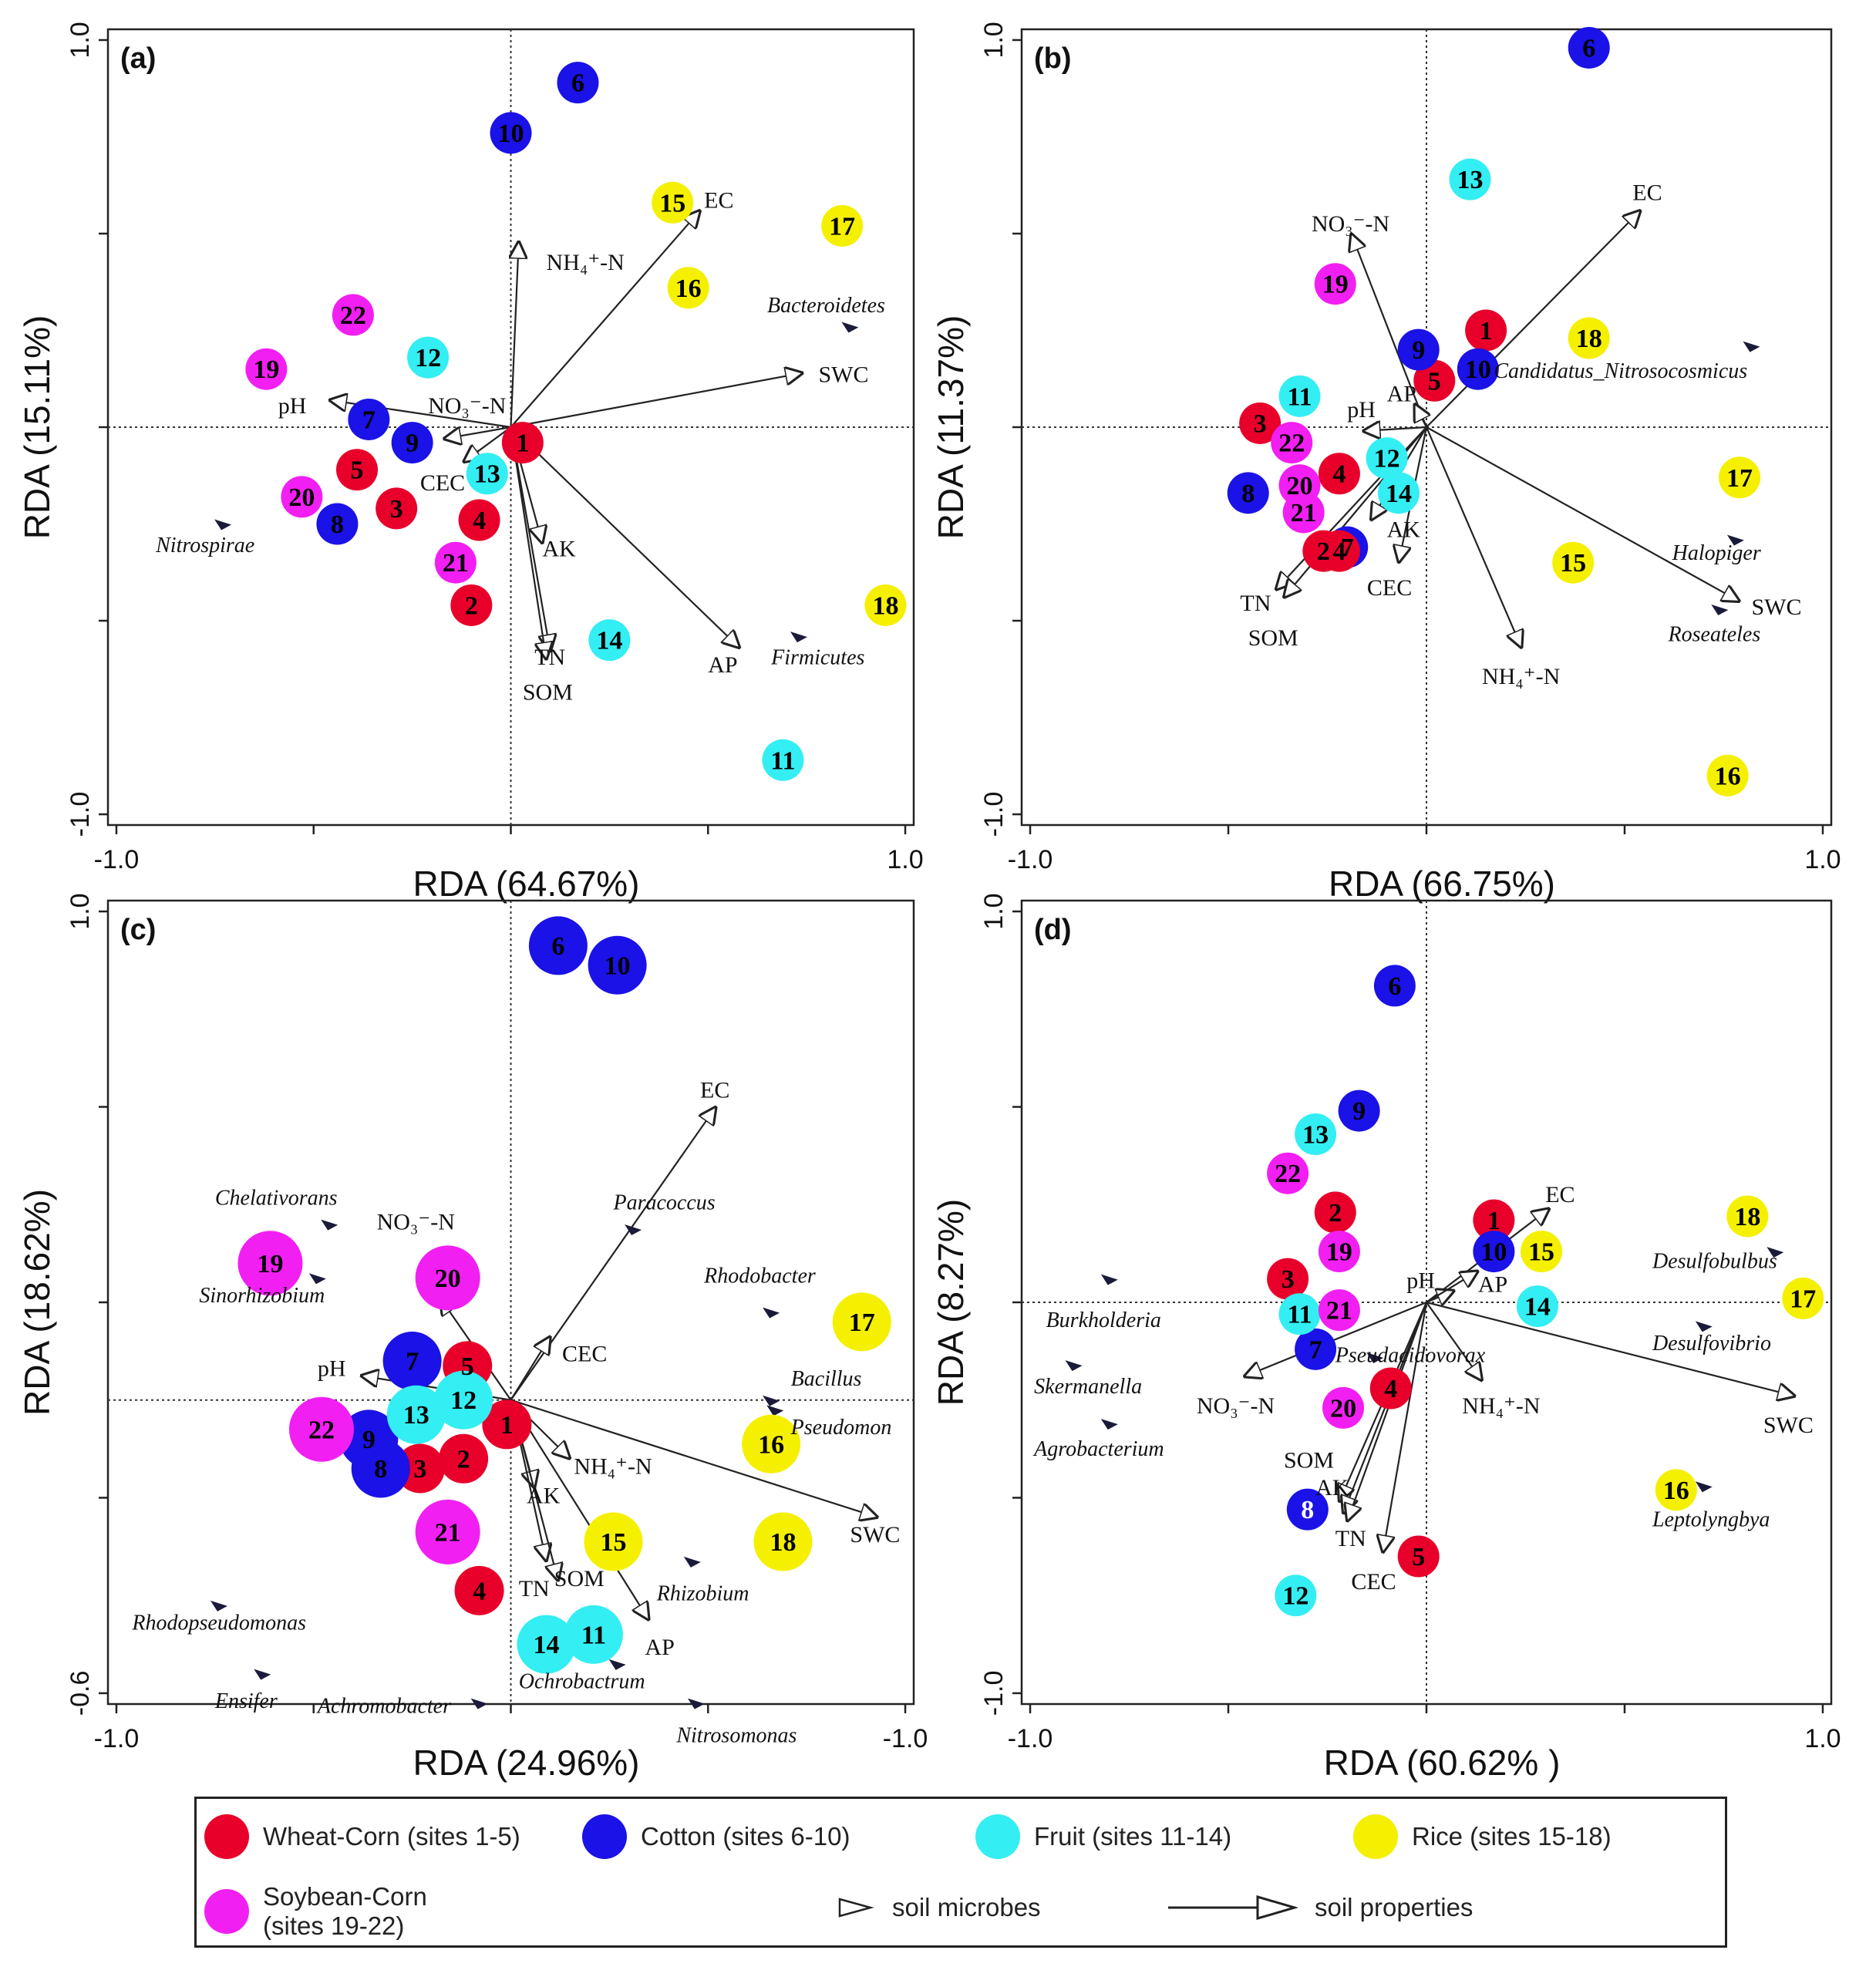 The height and width of the screenshot is (1977, 1876). Describe the element at coordinates (262, 1296) in the screenshot. I see `taxon-label: Sinorhizobium` at that location.